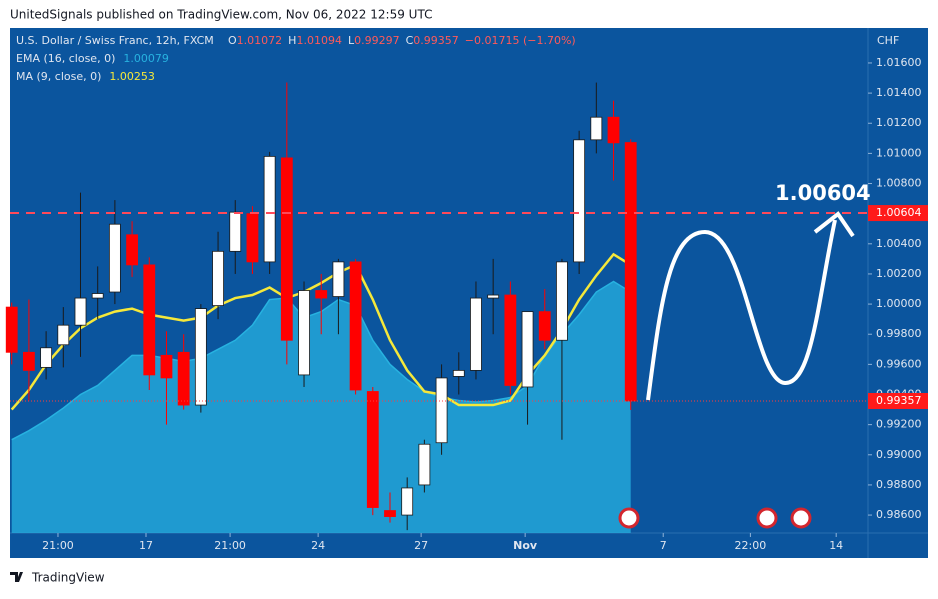  I want to click on ohlc-letter: C, so click(410, 40).